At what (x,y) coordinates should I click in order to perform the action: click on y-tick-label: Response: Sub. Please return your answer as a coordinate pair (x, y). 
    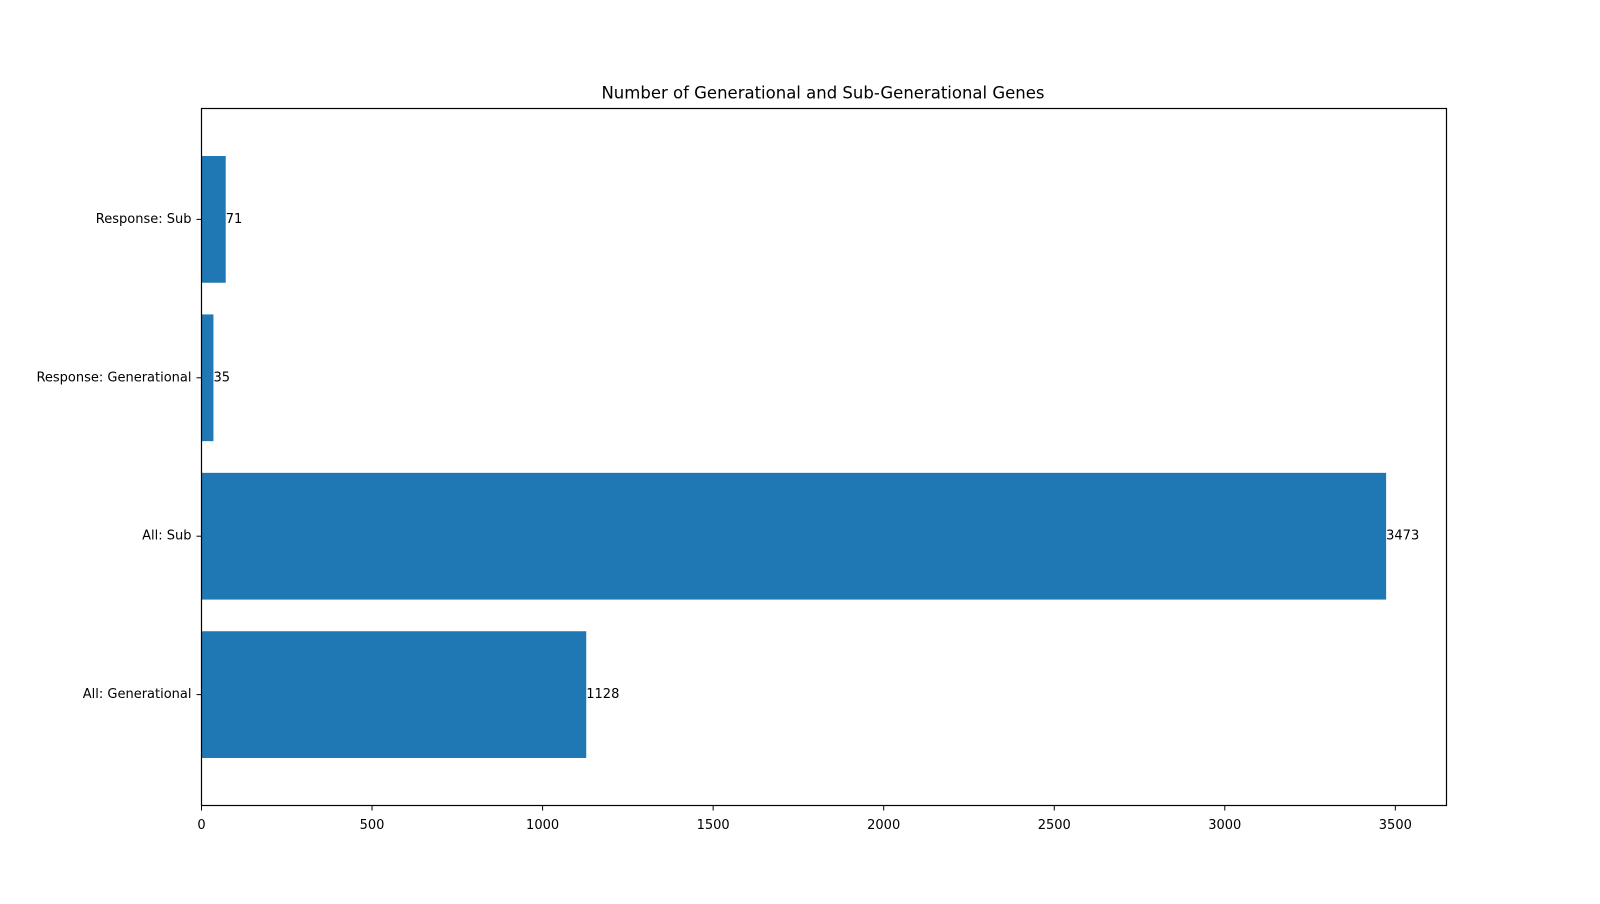
    Looking at the image, I should click on (144, 219).